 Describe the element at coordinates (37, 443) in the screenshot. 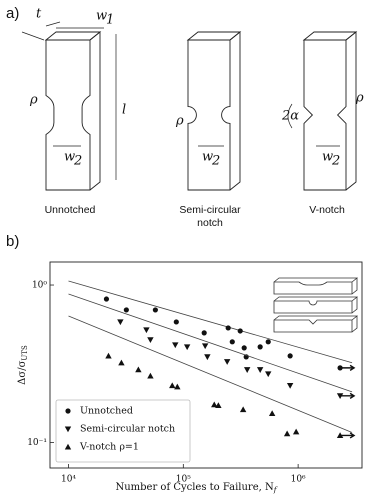

I see `y-tick-label: 10⁻¹` at that location.